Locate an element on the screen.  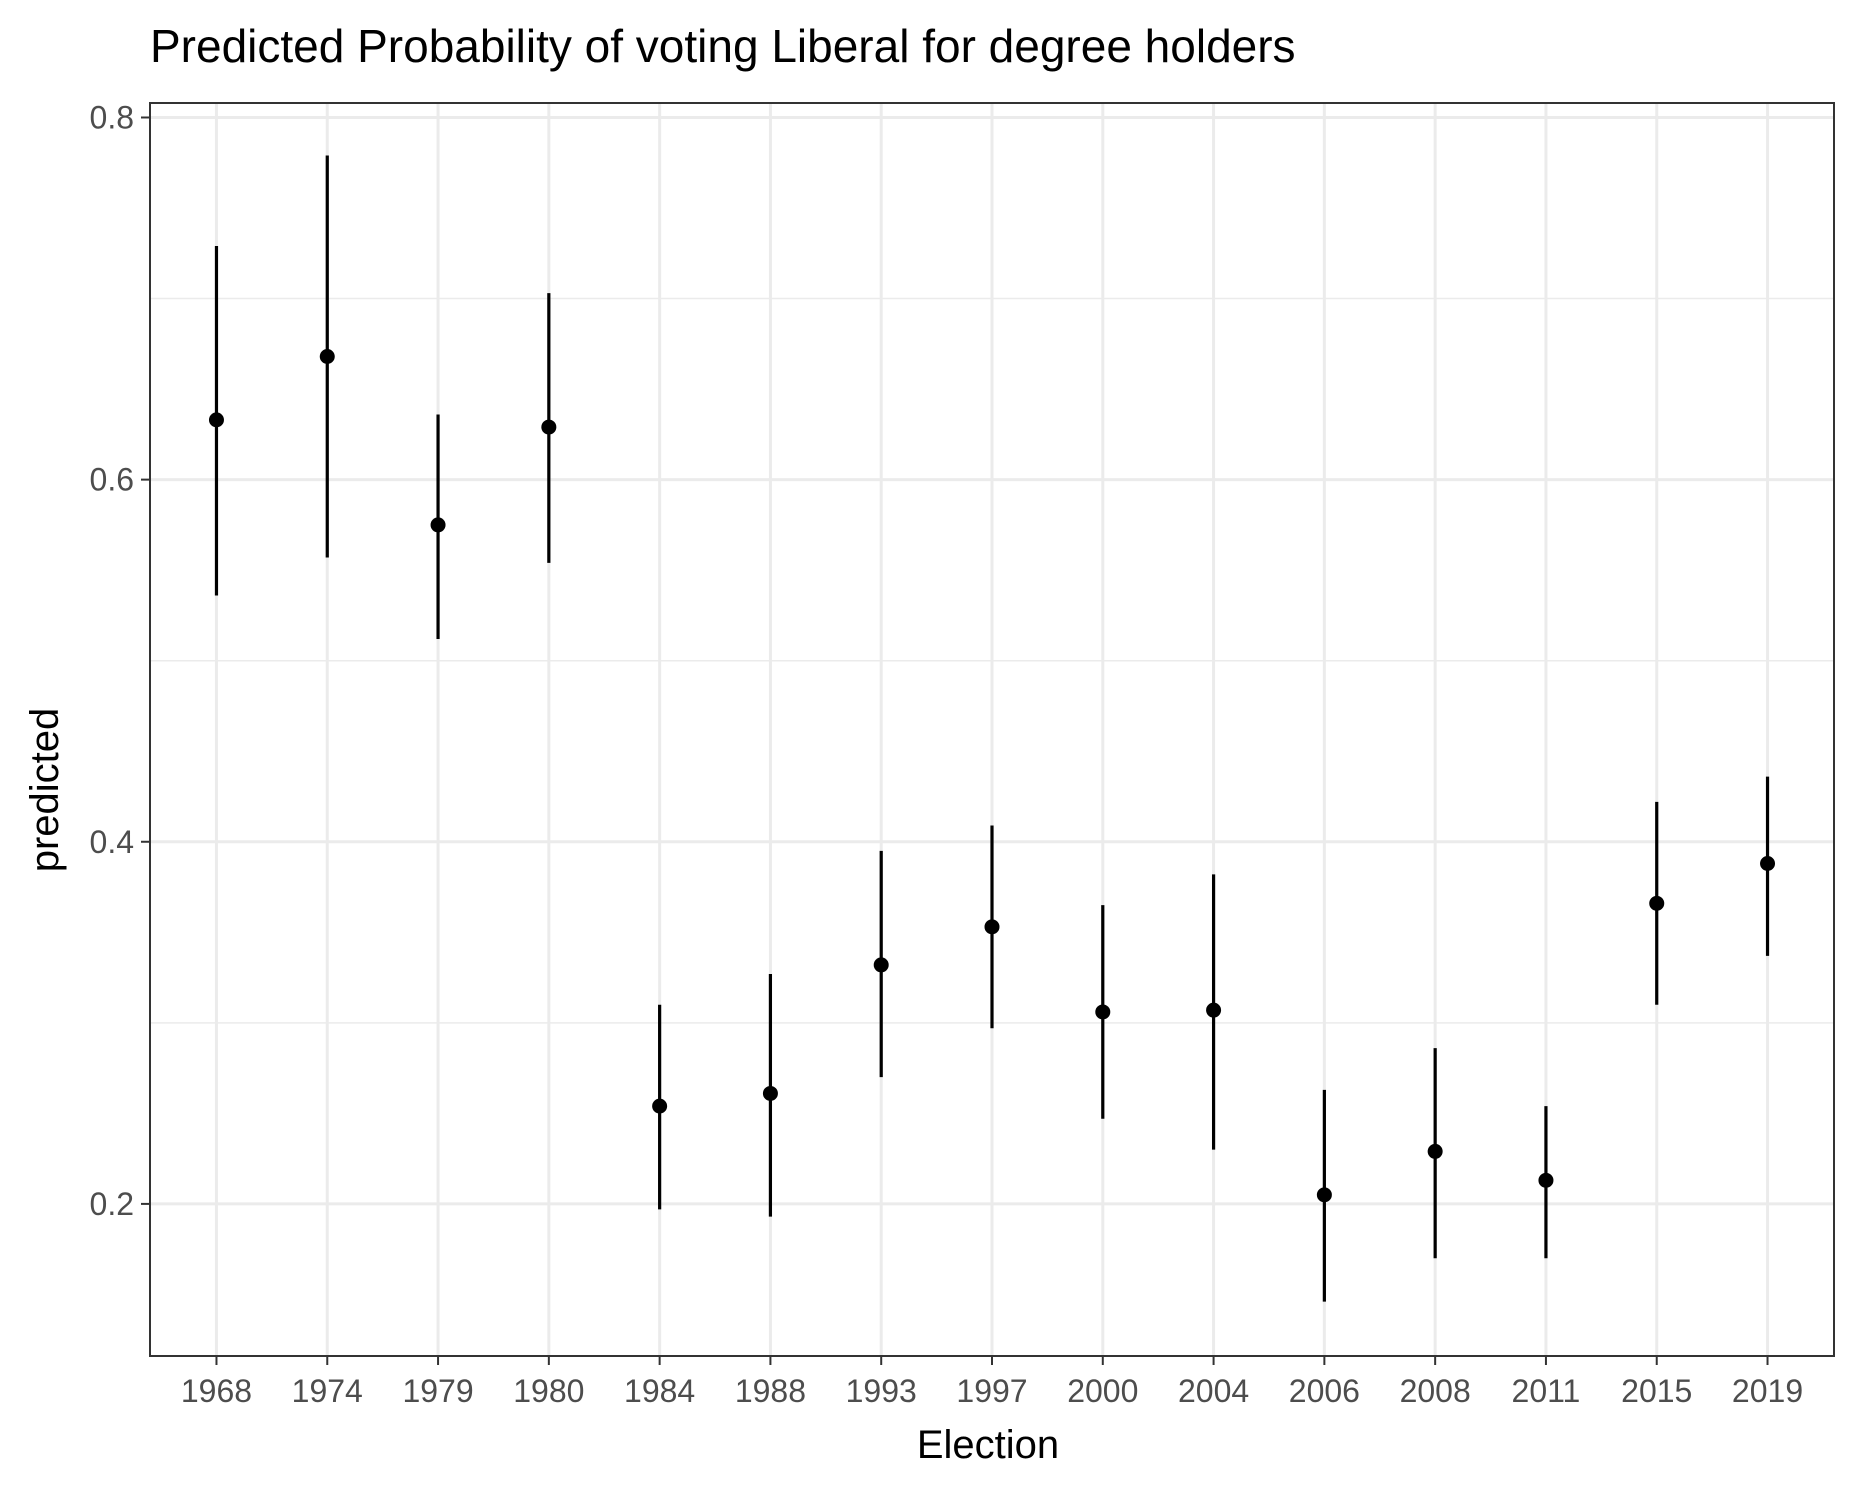
data-point-2000 is located at coordinates (1103, 1012).